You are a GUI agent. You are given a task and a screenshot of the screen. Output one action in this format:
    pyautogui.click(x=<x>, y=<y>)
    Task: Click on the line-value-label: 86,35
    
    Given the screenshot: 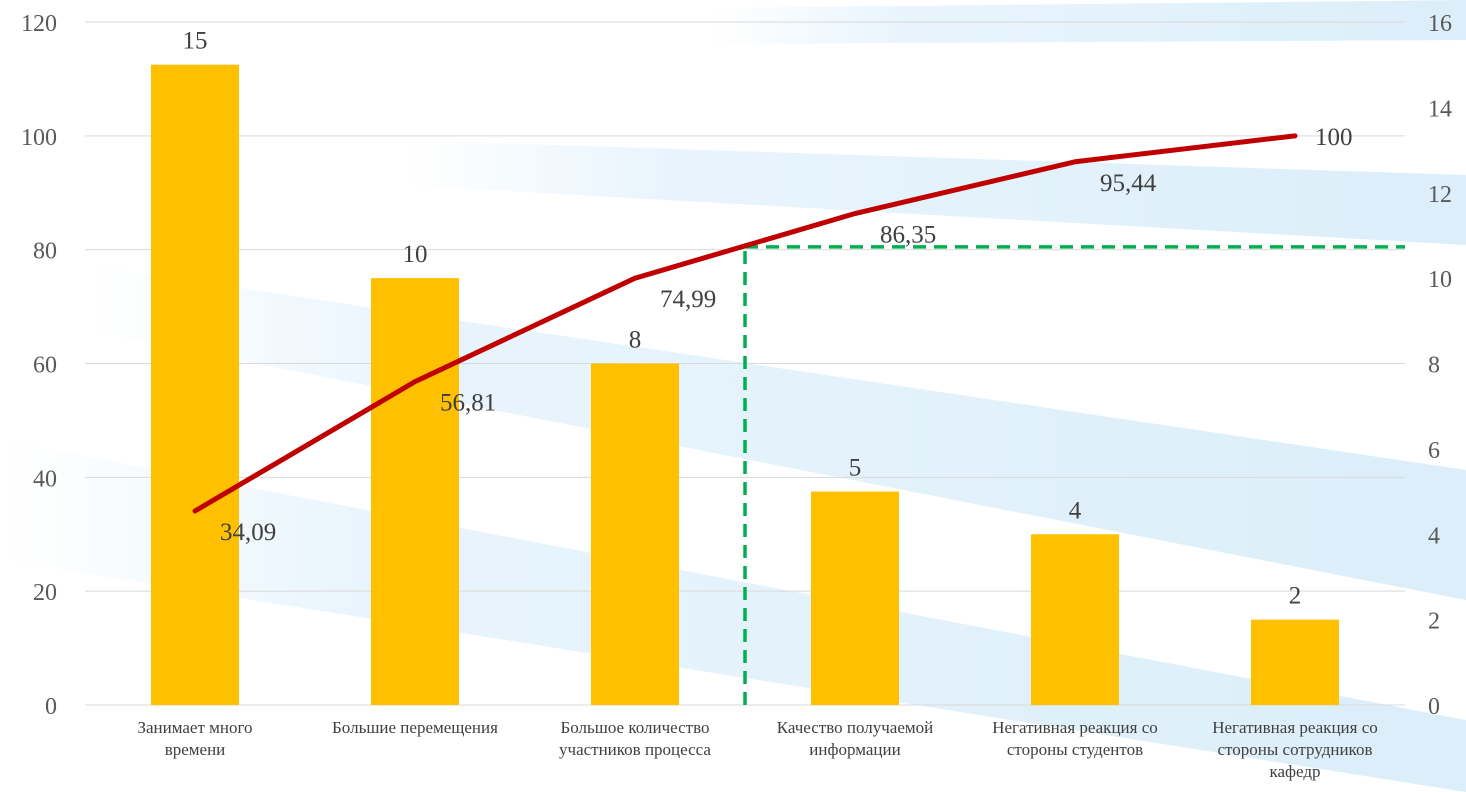 What is the action you would take?
    pyautogui.click(x=908, y=235)
    